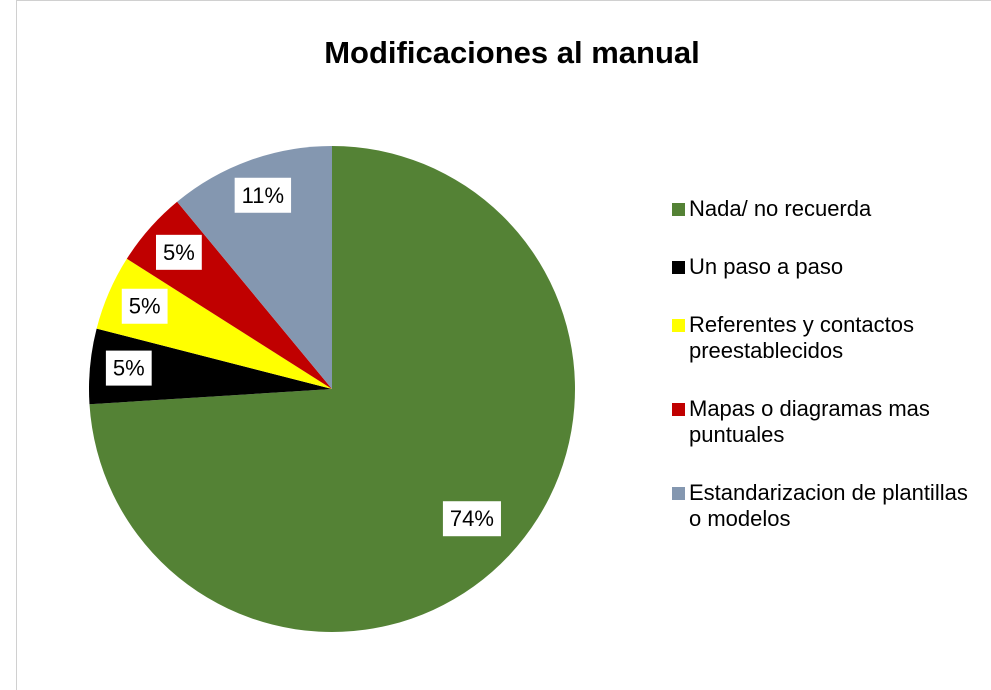 The image size is (991, 690). I want to click on legend-item: Referentes y contactos preestablecidos, so click(820, 338).